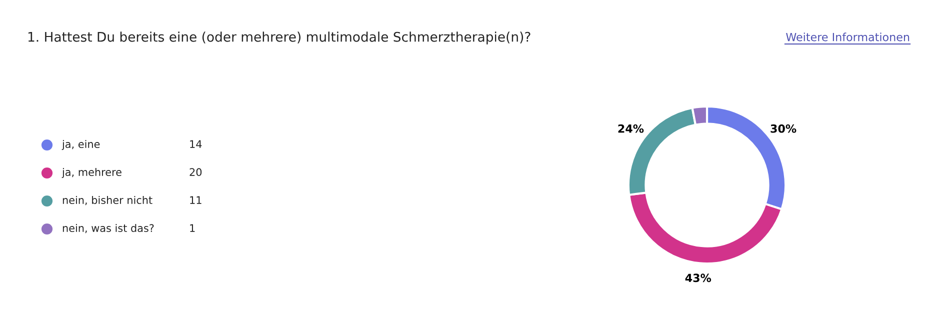  What do you see at coordinates (107, 201) in the screenshot?
I see `legend-label: nein, bisher nicht` at bounding box center [107, 201].